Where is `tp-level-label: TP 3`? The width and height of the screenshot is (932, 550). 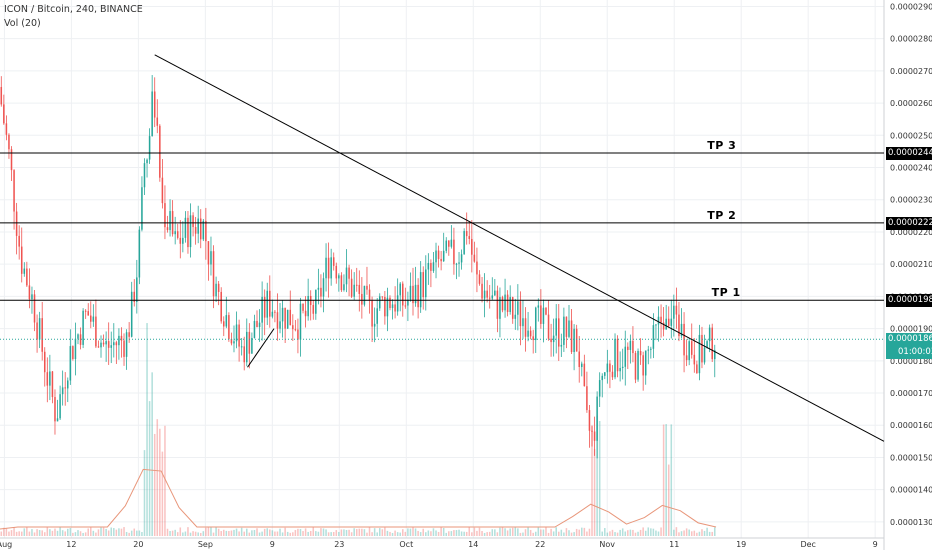
tp-level-label: TP 3 is located at coordinates (722, 146).